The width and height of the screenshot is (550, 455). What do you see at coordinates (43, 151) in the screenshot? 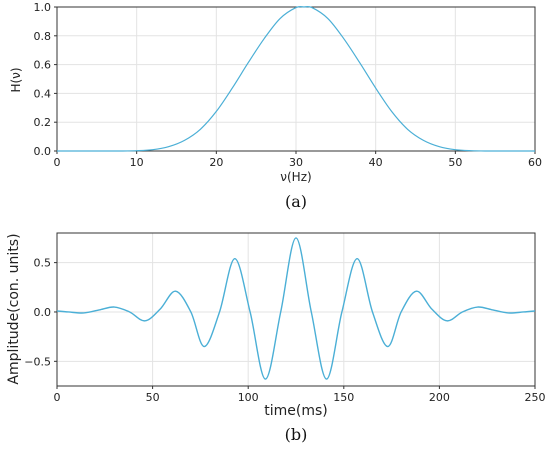
I see `chart-a-ytick-label: 0.0` at bounding box center [43, 151].